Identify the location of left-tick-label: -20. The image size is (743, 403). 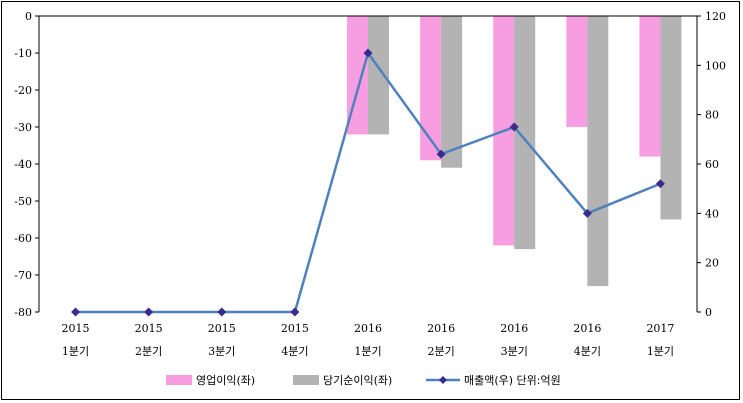
(23, 90).